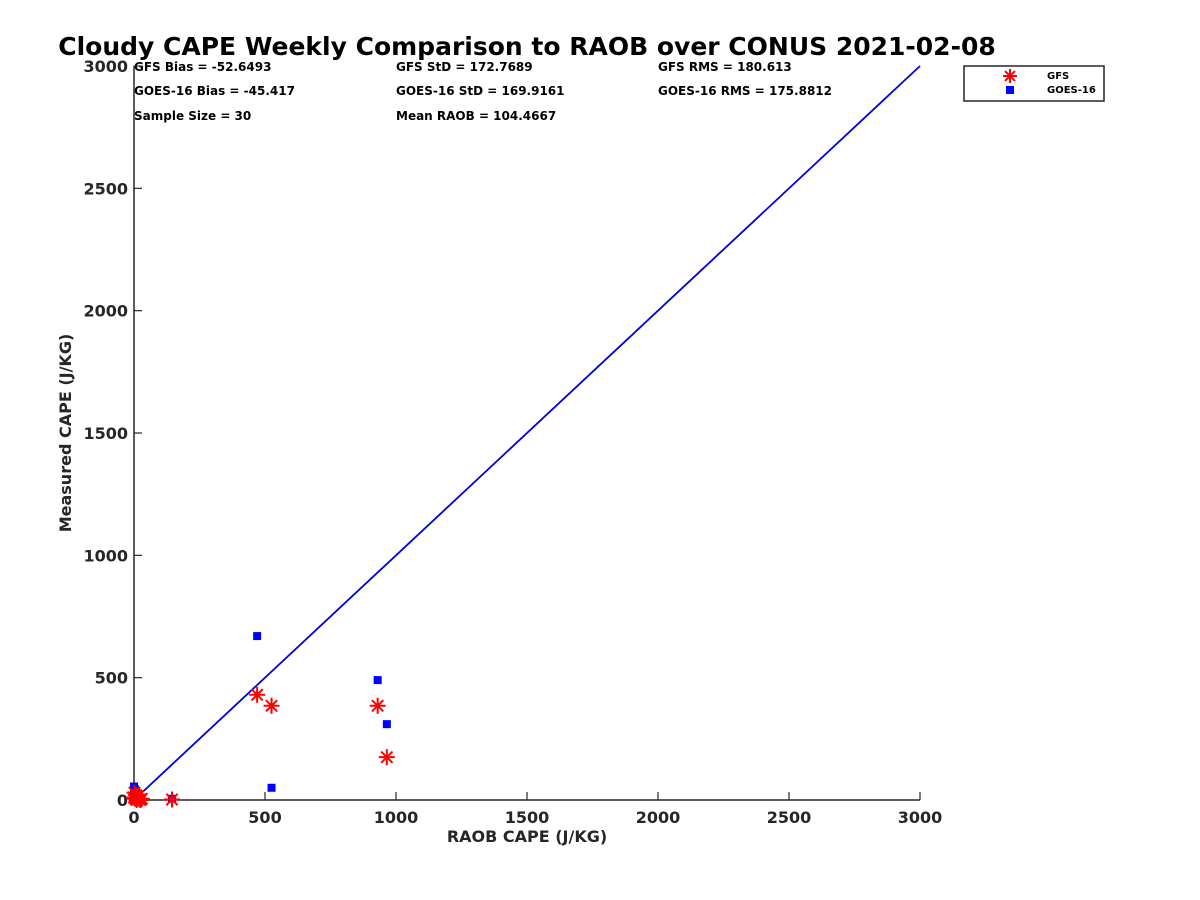  What do you see at coordinates (1010, 90) in the screenshot?
I see `legend-marker-goes16` at bounding box center [1010, 90].